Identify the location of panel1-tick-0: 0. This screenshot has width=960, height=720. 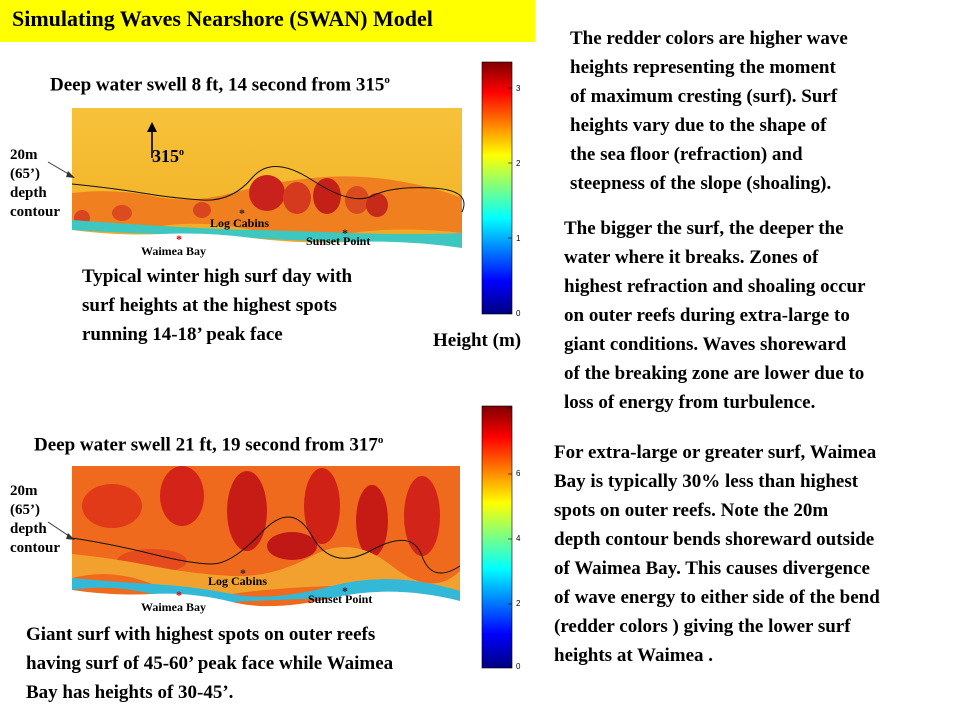
(518, 313).